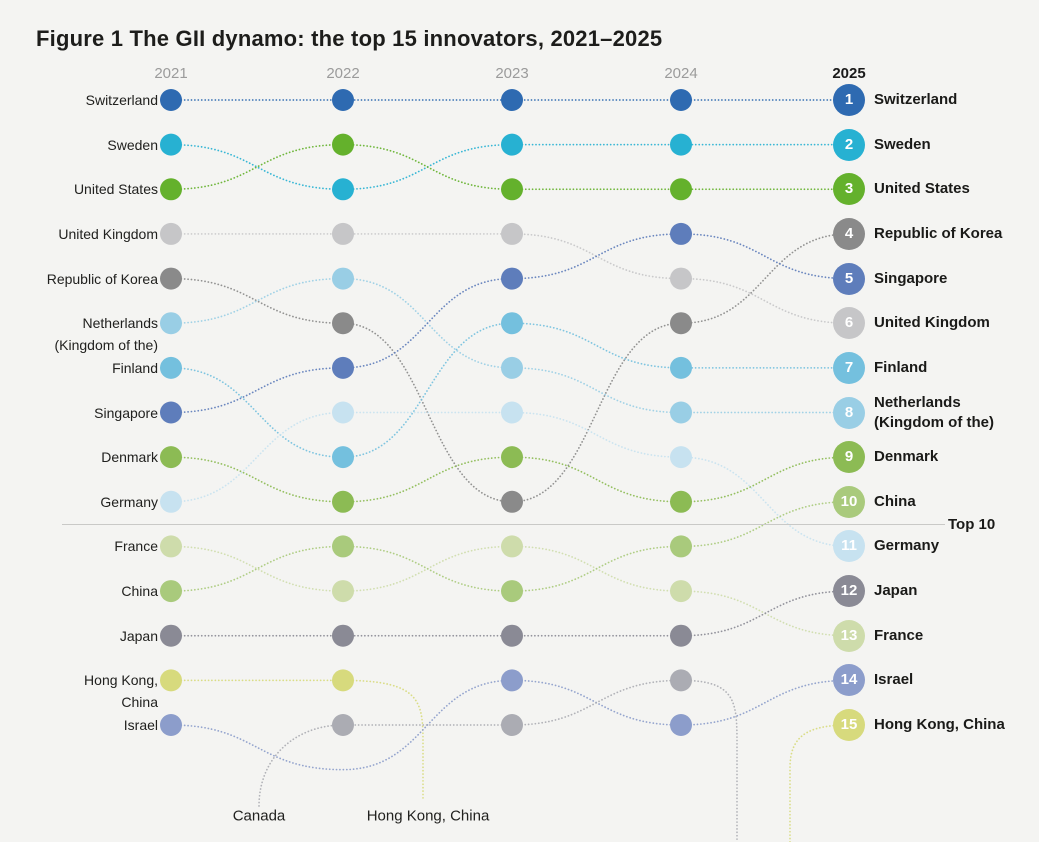 This screenshot has width=1039, height=842. Describe the element at coordinates (896, 591) in the screenshot. I see `country-right-label: Japan` at that location.